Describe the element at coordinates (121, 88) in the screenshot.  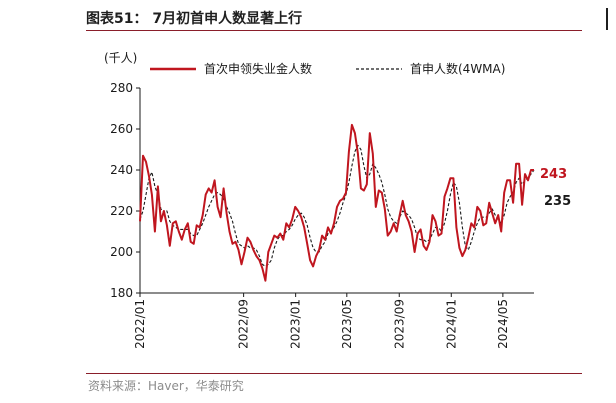
I see `y-tick-label: 280` at that location.